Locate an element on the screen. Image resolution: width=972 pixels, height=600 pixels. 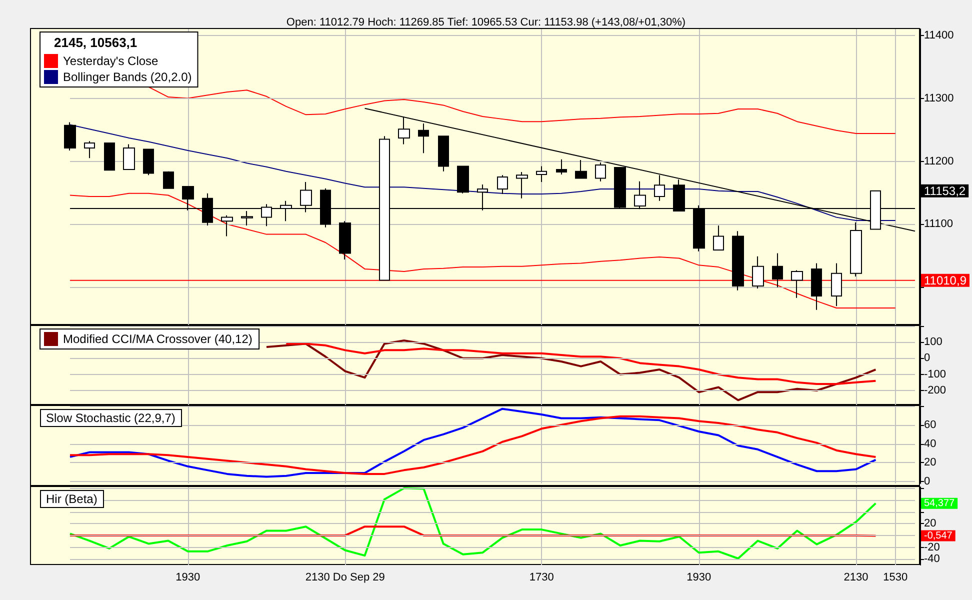
y-tick-label: -200 is located at coordinates (935, 390).